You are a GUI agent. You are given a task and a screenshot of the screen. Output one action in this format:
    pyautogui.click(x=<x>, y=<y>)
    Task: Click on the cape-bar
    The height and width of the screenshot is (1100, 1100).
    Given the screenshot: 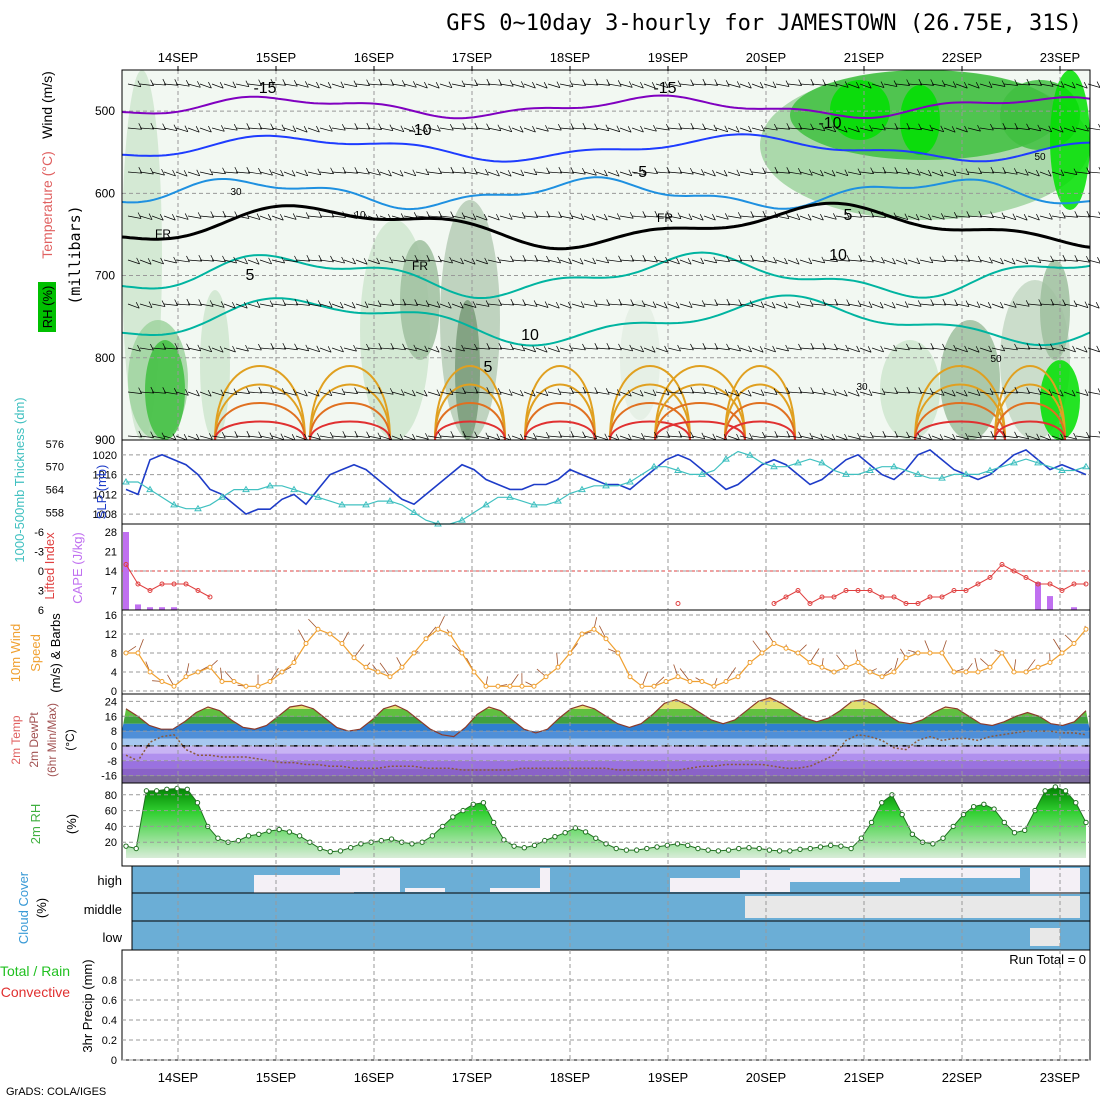 What is the action you would take?
    pyautogui.click(x=1074, y=608)
    